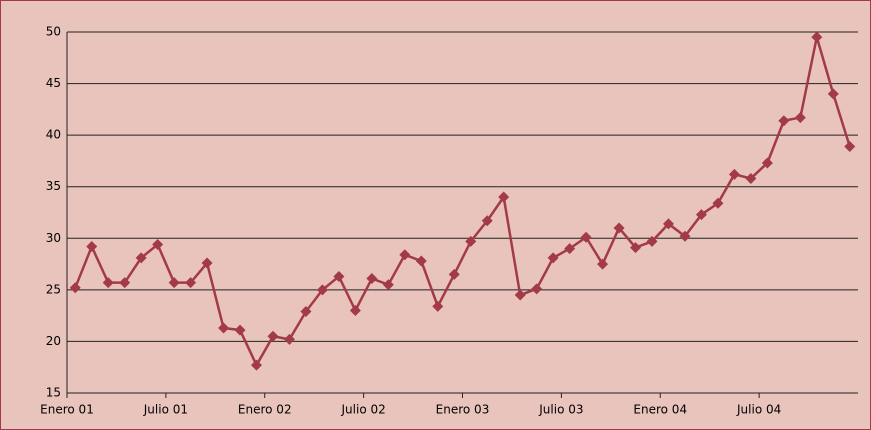  I want to click on y-tick-label: 35, so click(53, 186).